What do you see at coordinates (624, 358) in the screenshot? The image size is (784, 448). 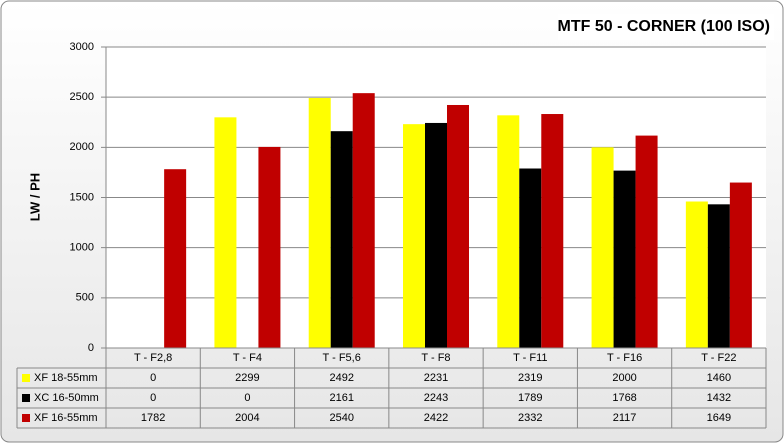 I see `x-tick-label: T - F16` at bounding box center [624, 358].